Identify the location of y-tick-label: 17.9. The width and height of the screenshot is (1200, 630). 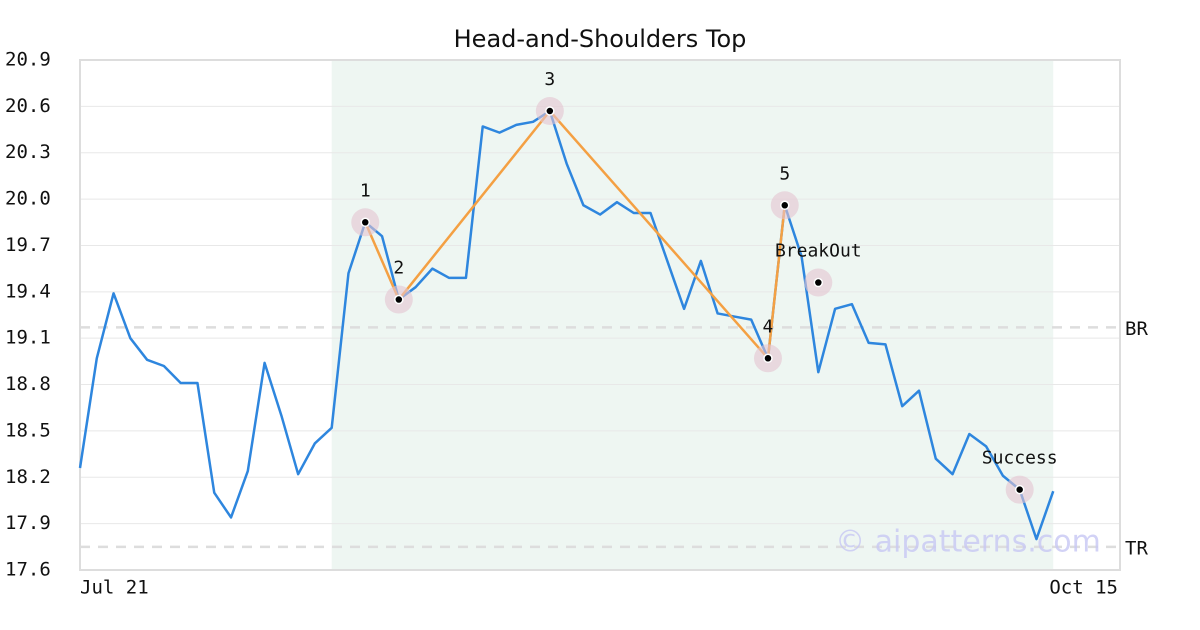
(28, 523).